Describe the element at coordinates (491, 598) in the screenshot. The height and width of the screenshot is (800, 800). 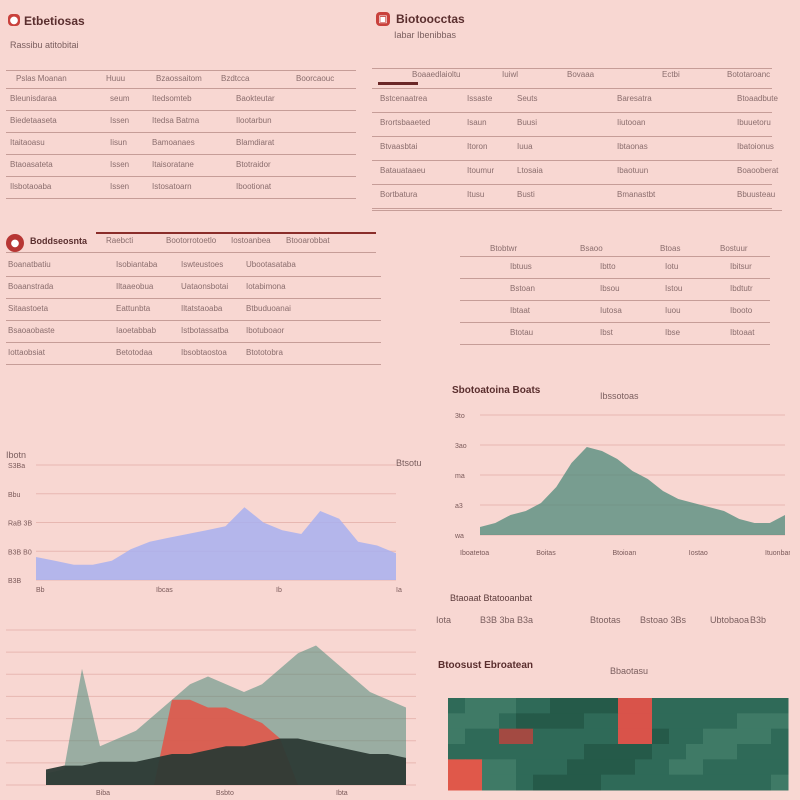
I see `stats-label: Btaoaat Btatooanbat` at that location.